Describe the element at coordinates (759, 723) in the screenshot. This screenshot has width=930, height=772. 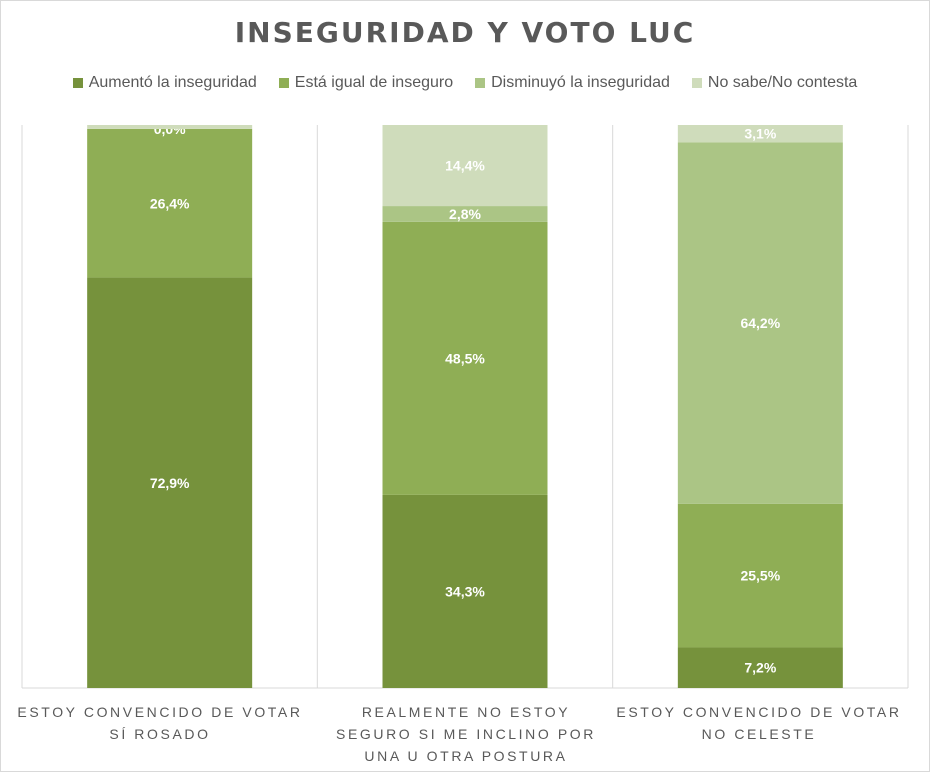
I see `category-label-no-celeste: ESTOY CONVENCIDO DE VOTAR NO CELESTE` at that location.